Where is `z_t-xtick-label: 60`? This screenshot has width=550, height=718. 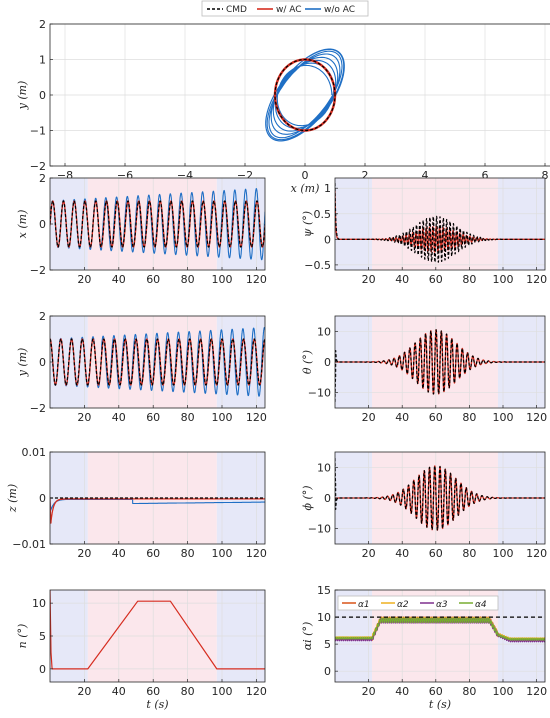 z_t-xtick-label: 60 is located at coordinates (153, 553).